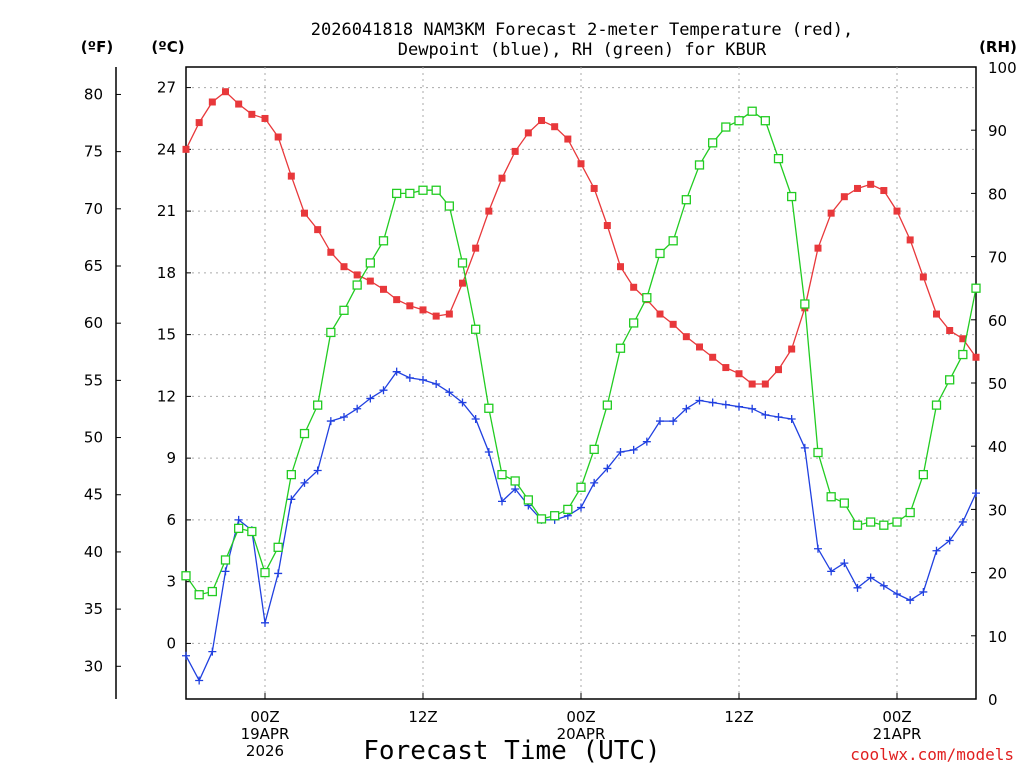 The height and width of the screenshot is (768, 1024). I want to click on rh-unit-label: (RH), so click(998, 47).